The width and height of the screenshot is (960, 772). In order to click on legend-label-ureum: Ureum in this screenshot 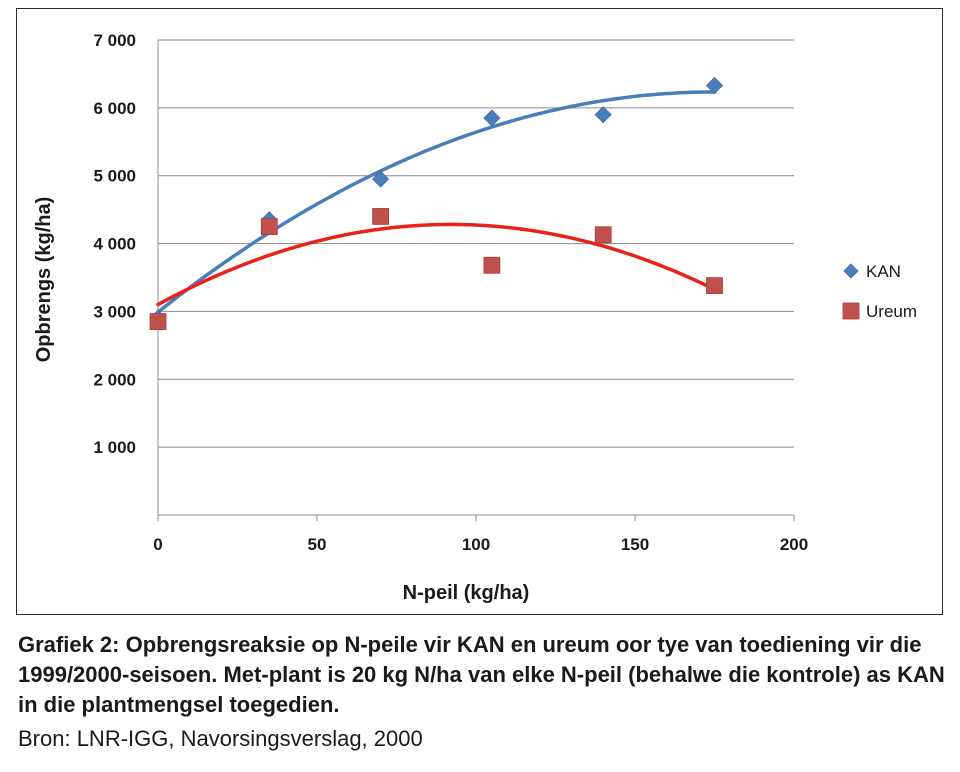, I will do `click(891, 311)`.